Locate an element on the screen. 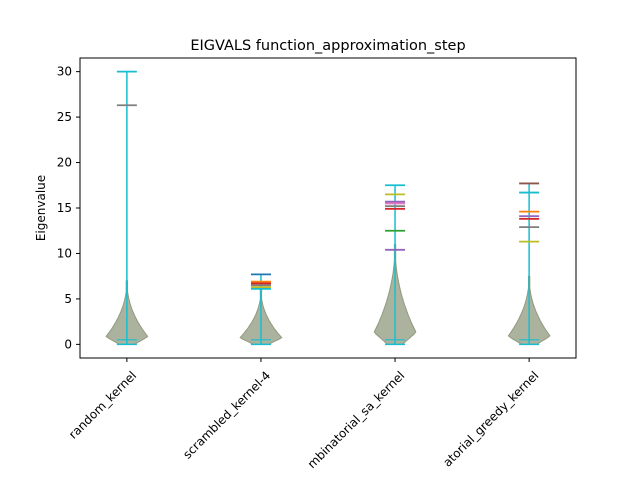 Image resolution: width=640 pixels, height=480 pixels. x-tick-label-group: mbinatorial_sa_kernel is located at coordinates (356, 419).